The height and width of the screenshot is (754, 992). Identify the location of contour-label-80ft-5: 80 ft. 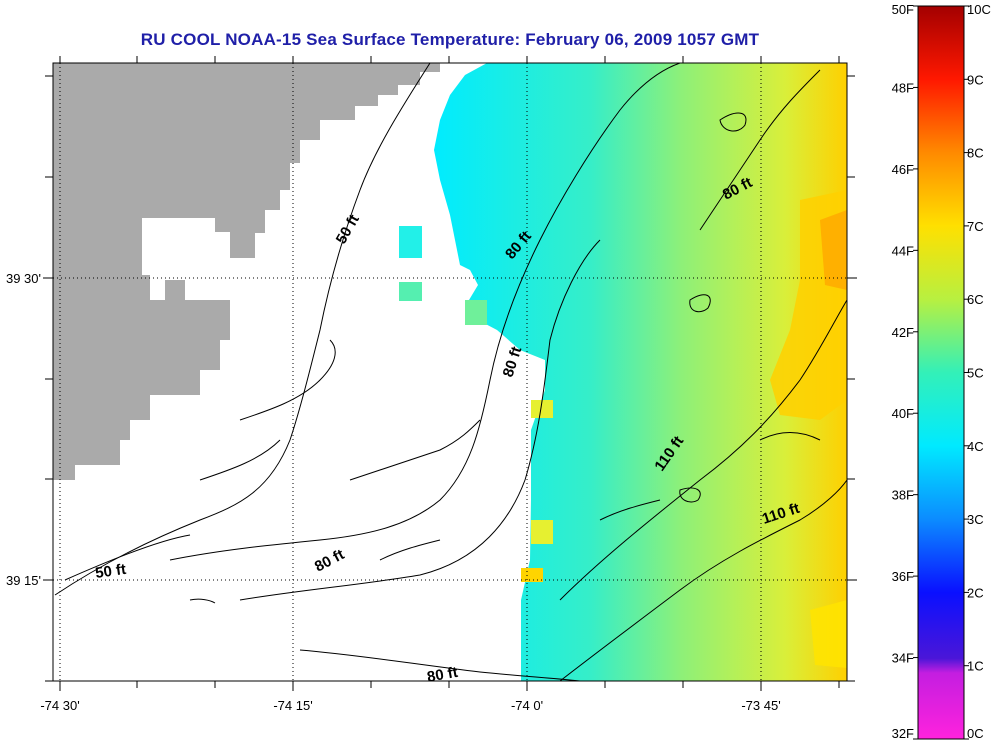
(442, 675).